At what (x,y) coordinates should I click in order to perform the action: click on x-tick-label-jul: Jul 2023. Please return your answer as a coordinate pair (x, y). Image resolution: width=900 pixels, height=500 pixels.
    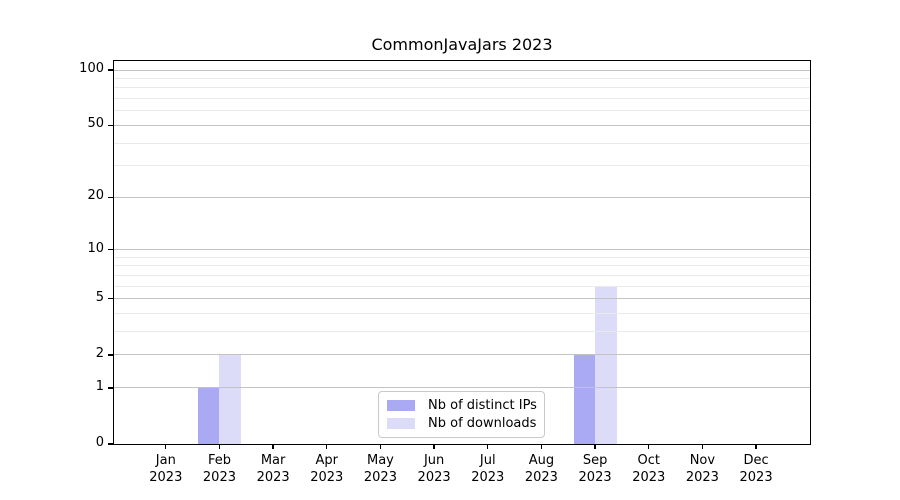
    Looking at the image, I should click on (488, 469).